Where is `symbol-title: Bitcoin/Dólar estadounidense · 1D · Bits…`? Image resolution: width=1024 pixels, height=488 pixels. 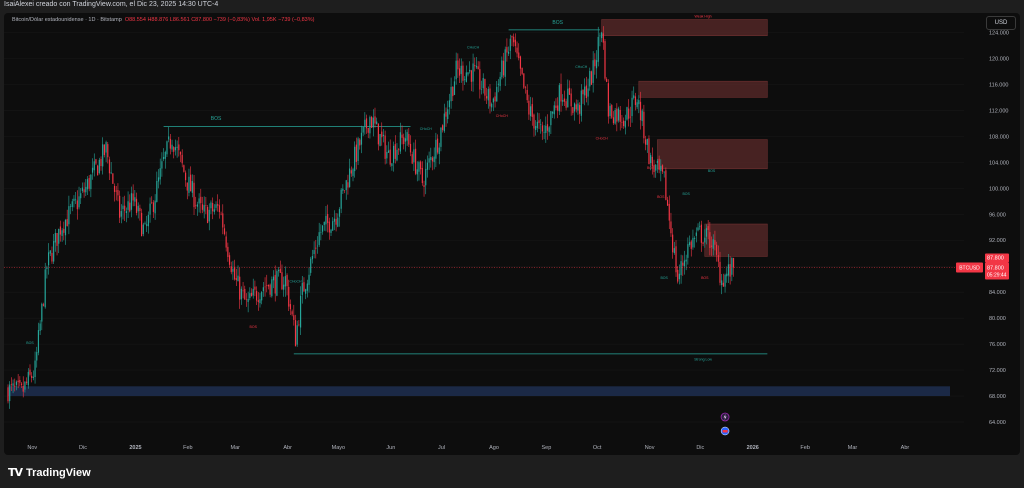
symbol-title: Bitcoin/Dólar estadounidense · 1D · Bits… is located at coordinates (67, 20).